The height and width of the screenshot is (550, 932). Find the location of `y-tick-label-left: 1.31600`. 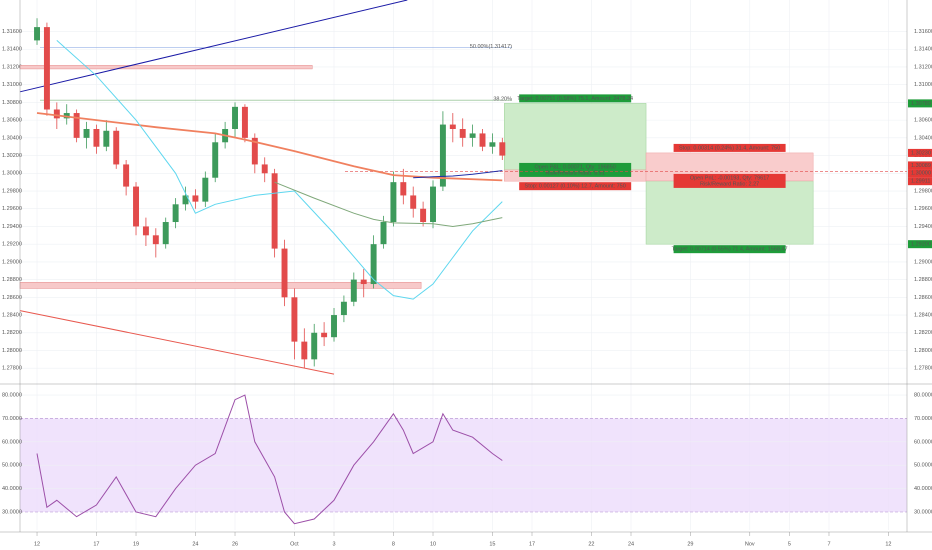

y-tick-label-left: 1.31600 is located at coordinates (12, 32).